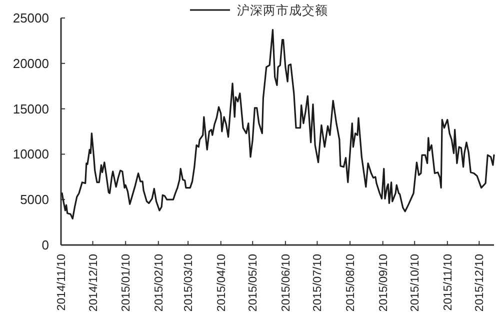 This screenshot has height=333, width=500. Describe the element at coordinates (384, 283) in the screenshot. I see `x-tick-label: 2015/09/10` at that location.